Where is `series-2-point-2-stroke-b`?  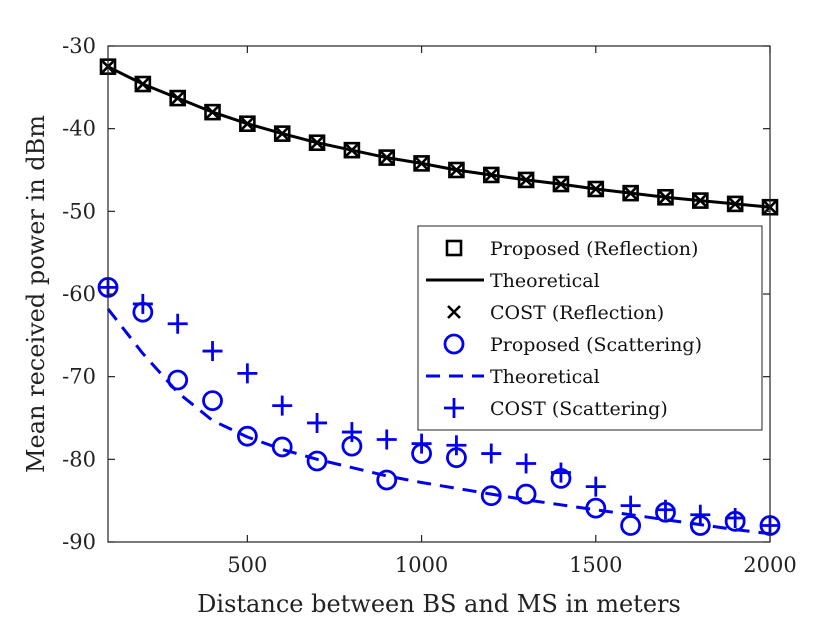
series-2-point-2-stroke-b is located at coordinates (177, 98).